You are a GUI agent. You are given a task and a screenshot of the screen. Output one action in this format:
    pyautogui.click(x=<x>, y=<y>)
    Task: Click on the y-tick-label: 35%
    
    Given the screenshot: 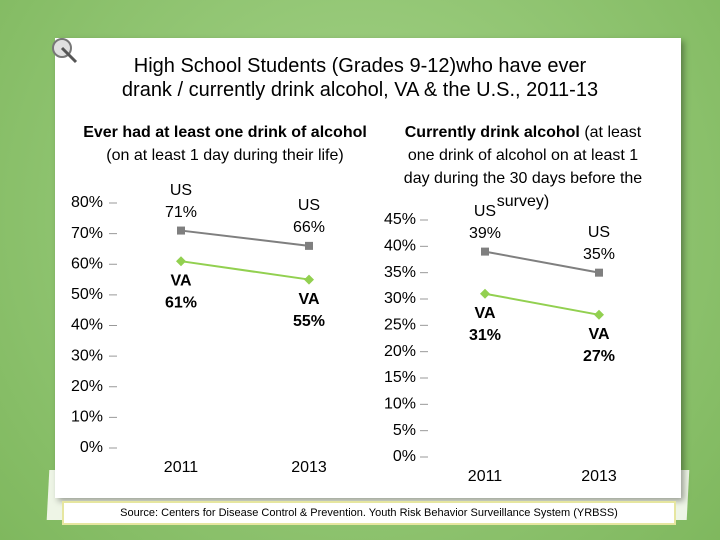 What is the action you would take?
    pyautogui.click(x=400, y=272)
    